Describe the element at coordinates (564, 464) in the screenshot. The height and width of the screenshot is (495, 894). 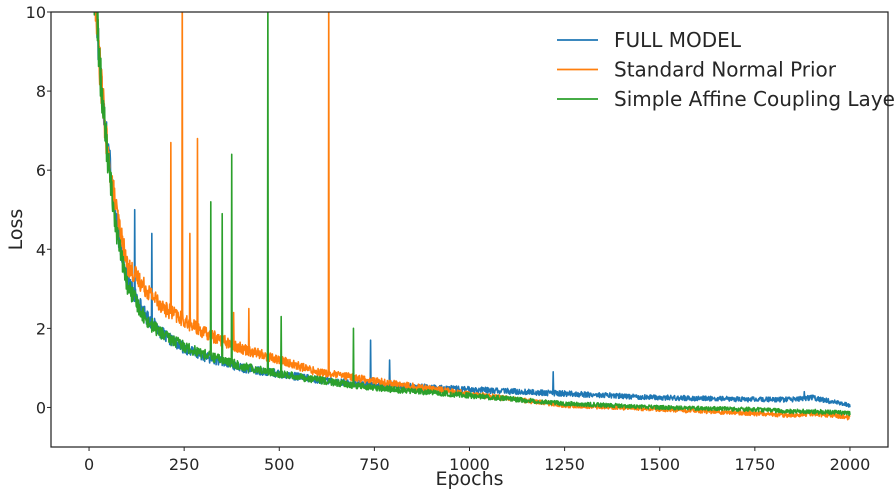
I see `x-tick-label: 1250` at that location.